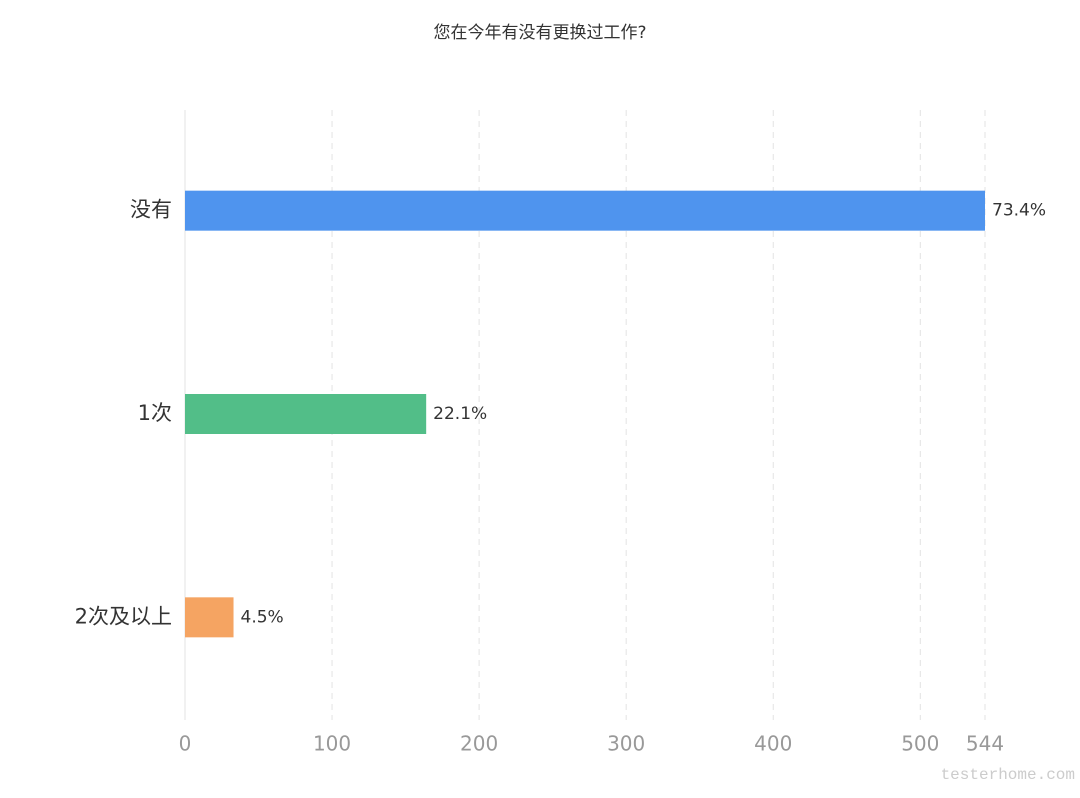 This screenshot has width=1080, height=798. What do you see at coordinates (460, 414) in the screenshot?
I see `data-label: 22.1%` at bounding box center [460, 414].